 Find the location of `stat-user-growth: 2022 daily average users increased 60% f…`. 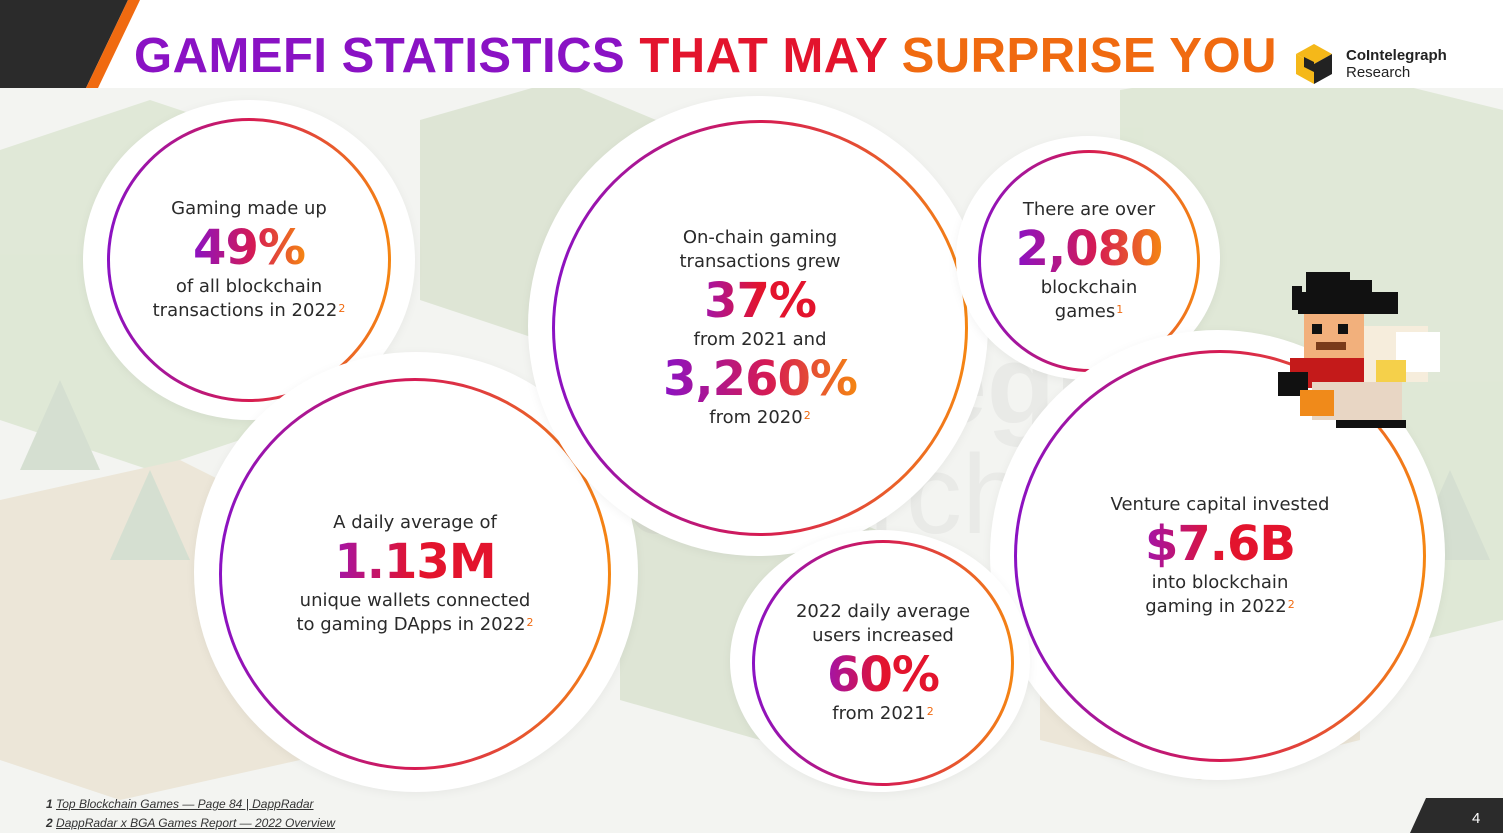

stat-user-growth: 2022 daily average users increased 60% f… is located at coordinates (883, 662).